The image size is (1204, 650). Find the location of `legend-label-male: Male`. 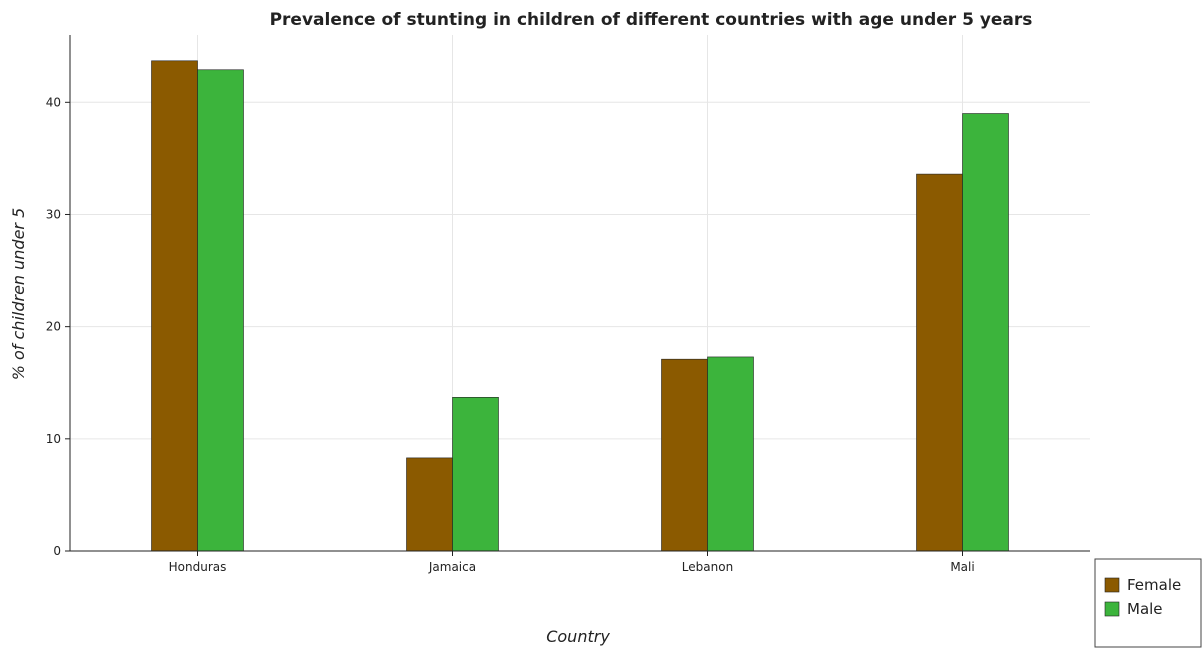

legend-label-male: Male is located at coordinates (1145, 609).